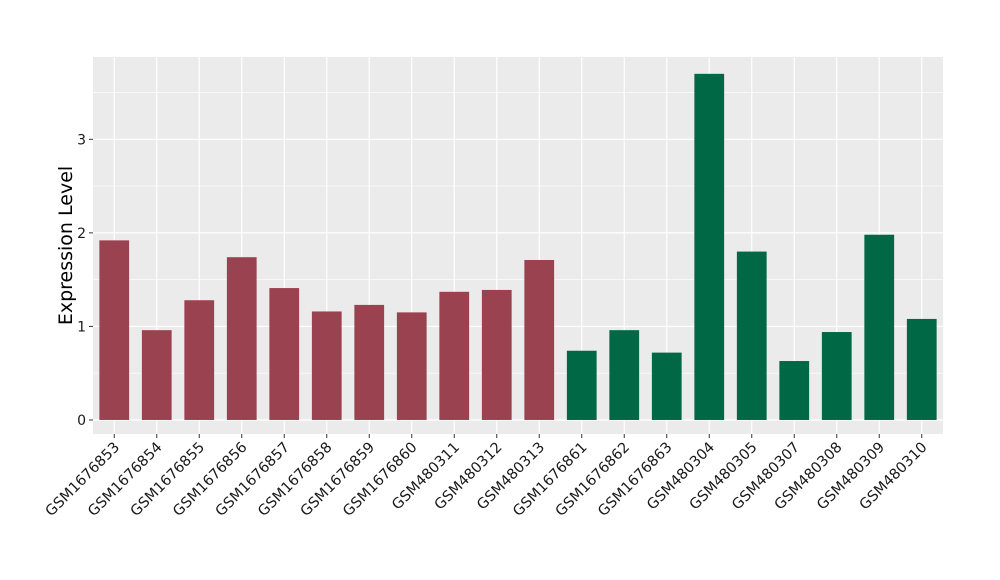 The image size is (1000, 580). What do you see at coordinates (114, 330) in the screenshot?
I see `bar-GSM1676853` at bounding box center [114, 330].